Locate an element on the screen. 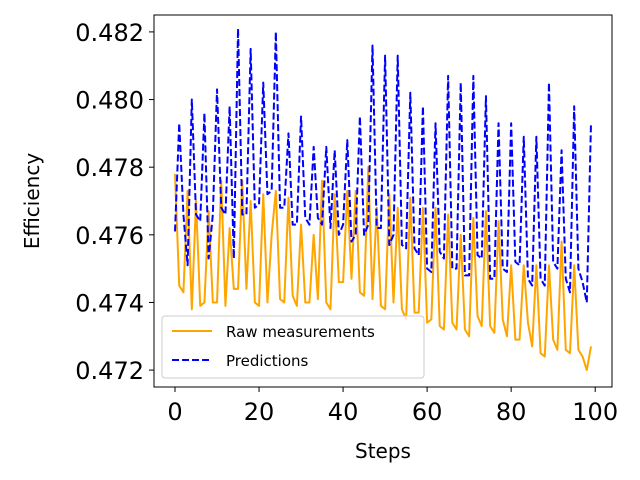  x-axis-ticks: 0 20 40 60 80 100 is located at coordinates (392, 406).